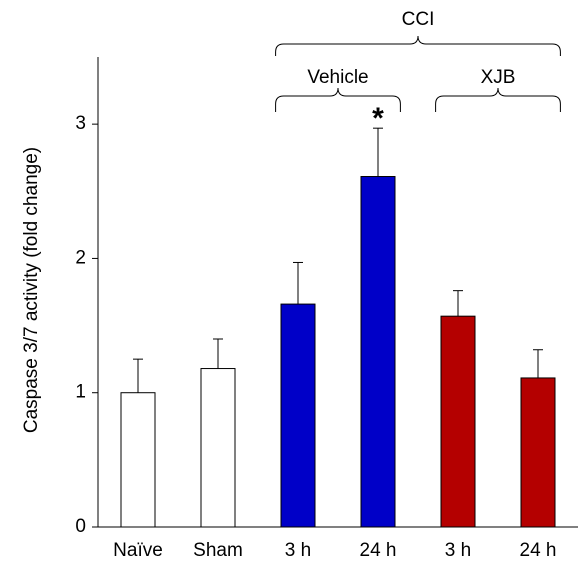  Describe the element at coordinates (378, 118) in the screenshot. I see `annotation: *` at that location.